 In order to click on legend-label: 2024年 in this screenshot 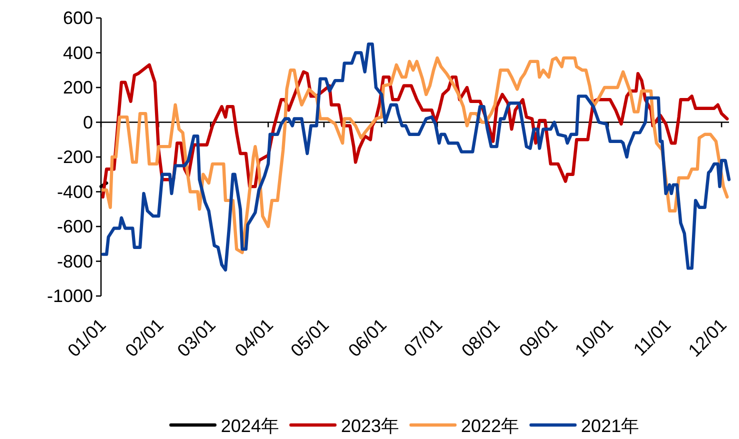, I will do `click(249, 426)`.